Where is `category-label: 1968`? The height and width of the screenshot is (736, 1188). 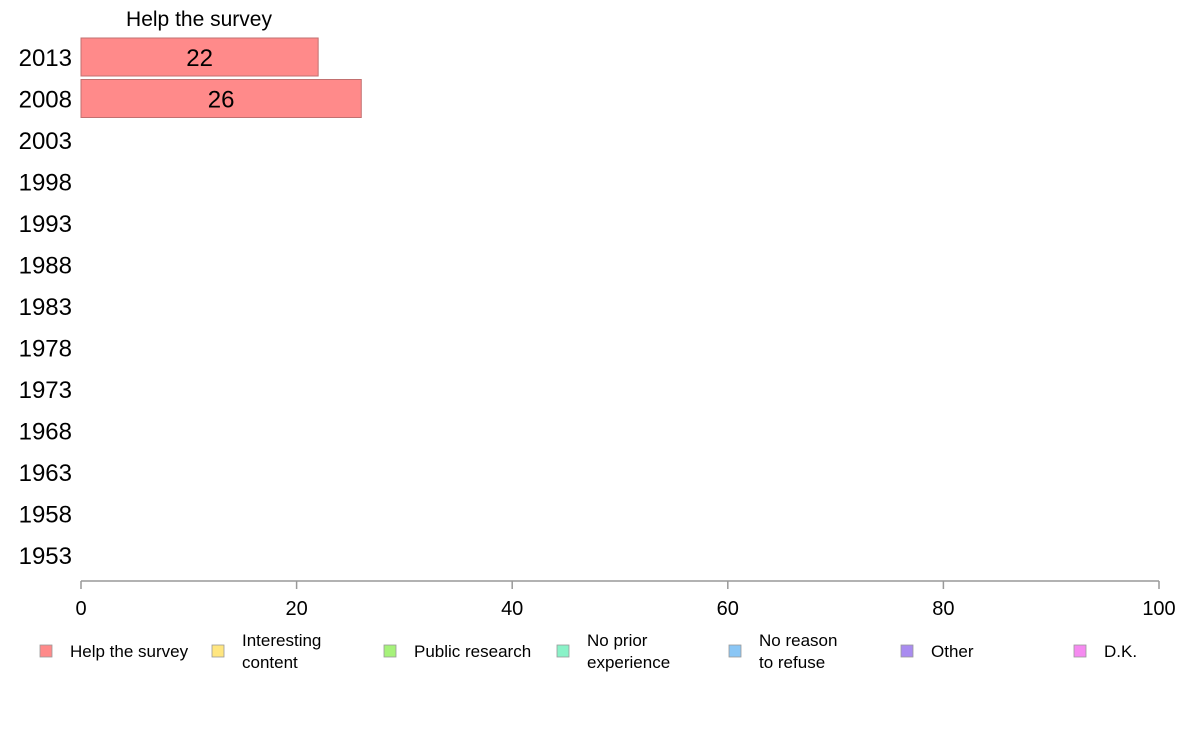
category-label: 1968 is located at coordinates (45, 432).